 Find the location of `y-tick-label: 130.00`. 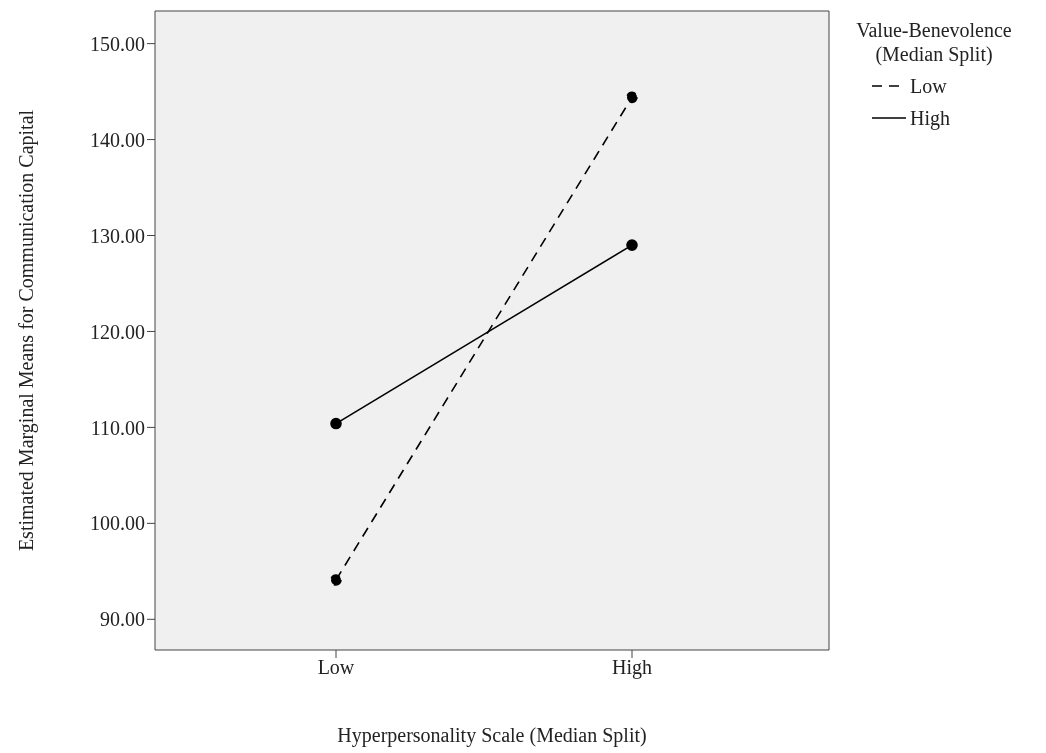

y-tick-label: 130.00 is located at coordinates (117, 235).